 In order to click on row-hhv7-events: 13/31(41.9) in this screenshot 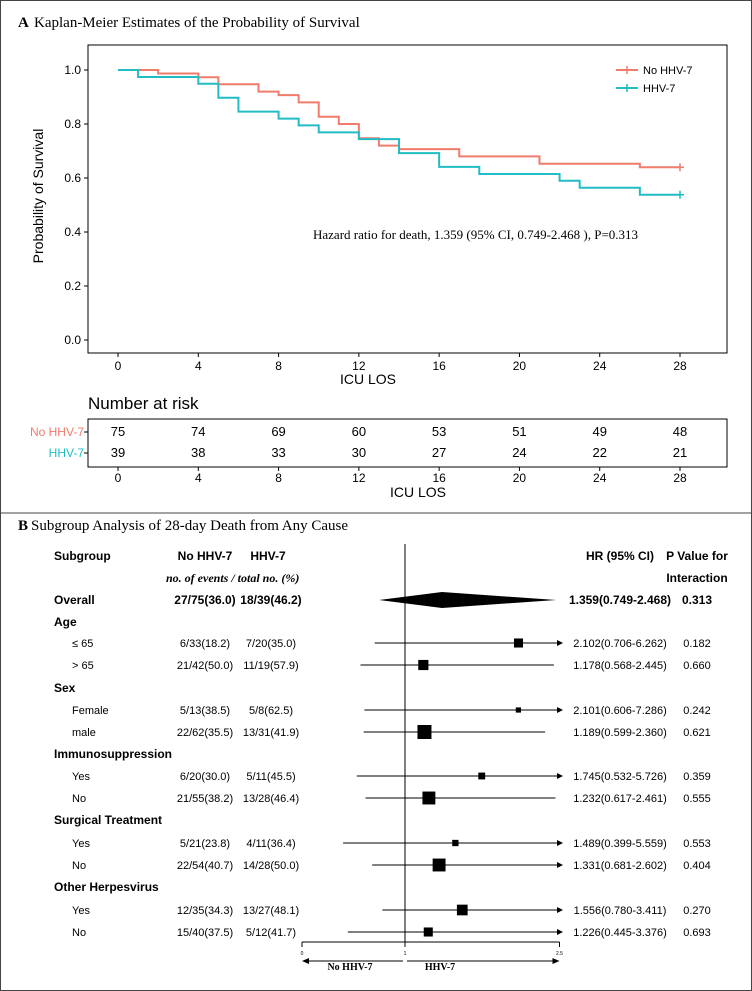, I will do `click(271, 733)`.